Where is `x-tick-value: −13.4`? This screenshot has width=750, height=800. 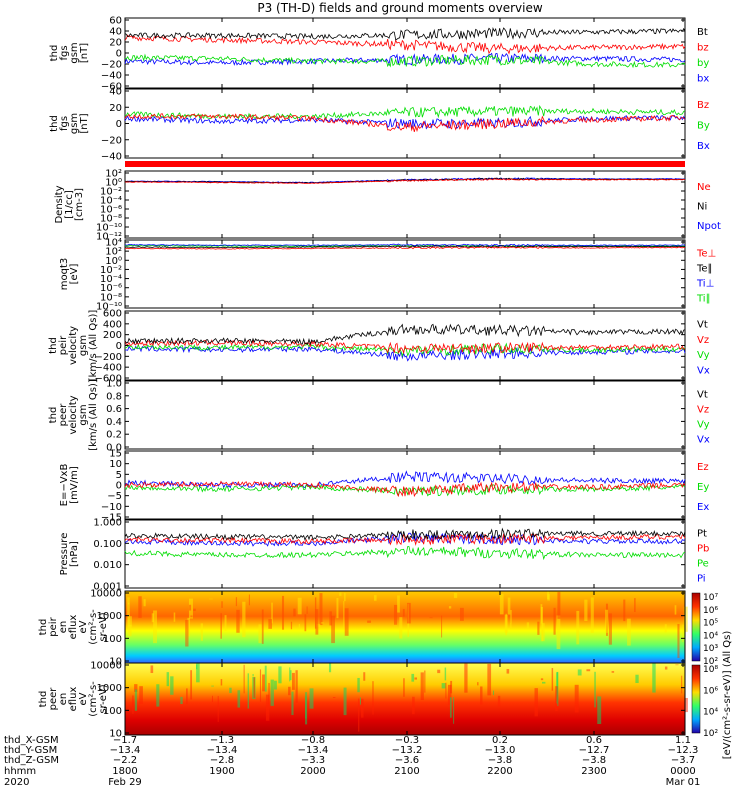 x-tick-value: −13.4 is located at coordinates (125, 750).